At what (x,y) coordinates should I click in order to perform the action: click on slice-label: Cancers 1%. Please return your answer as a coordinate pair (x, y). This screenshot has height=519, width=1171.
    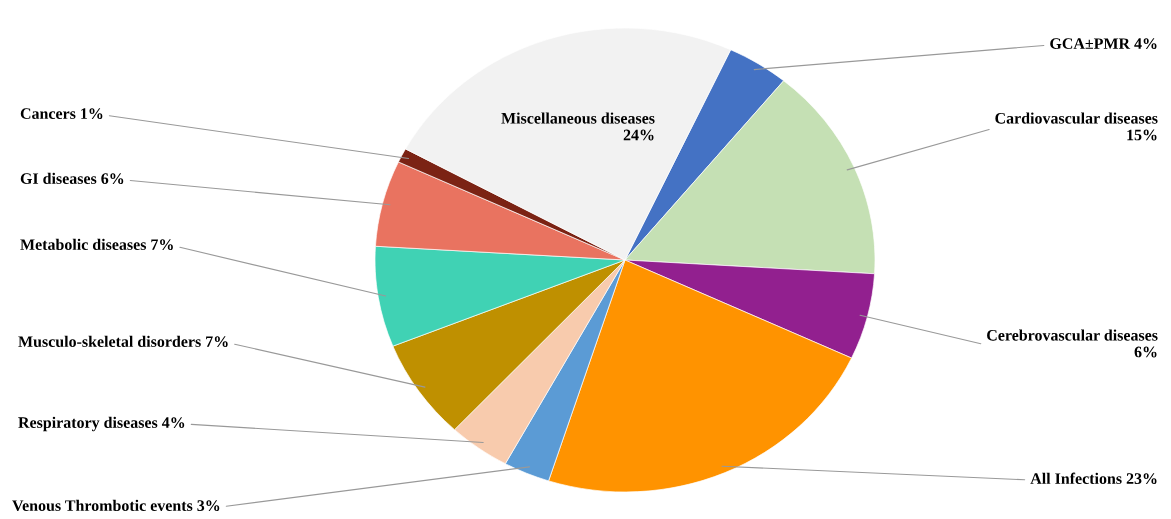
    Looking at the image, I should click on (61, 114).